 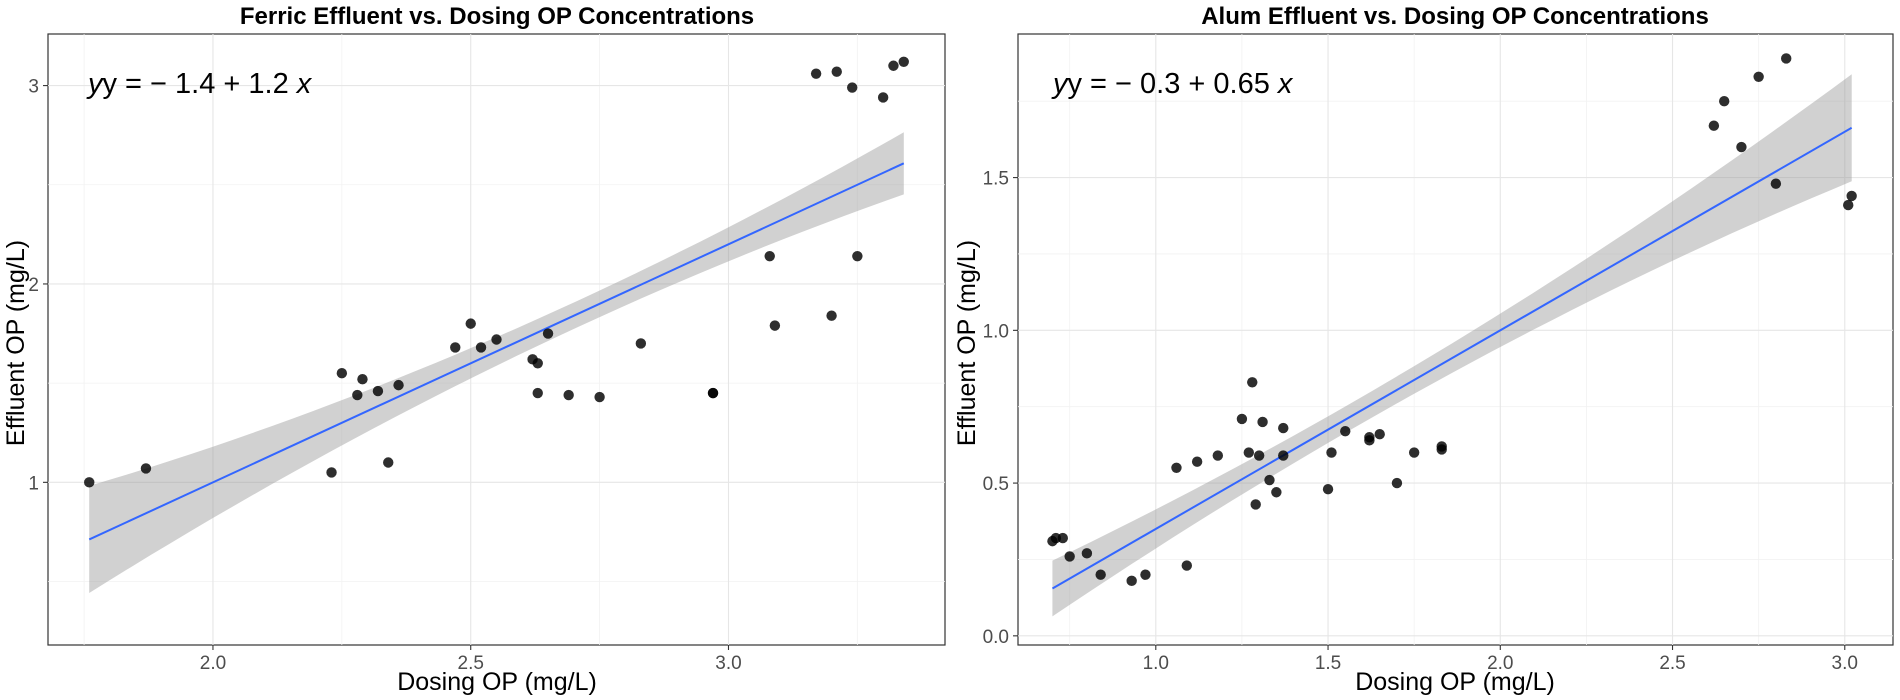 I want to click on alum-x-ticks: 1.0 1.5 2.0 2.5 3.0, so click(x=1500, y=659).